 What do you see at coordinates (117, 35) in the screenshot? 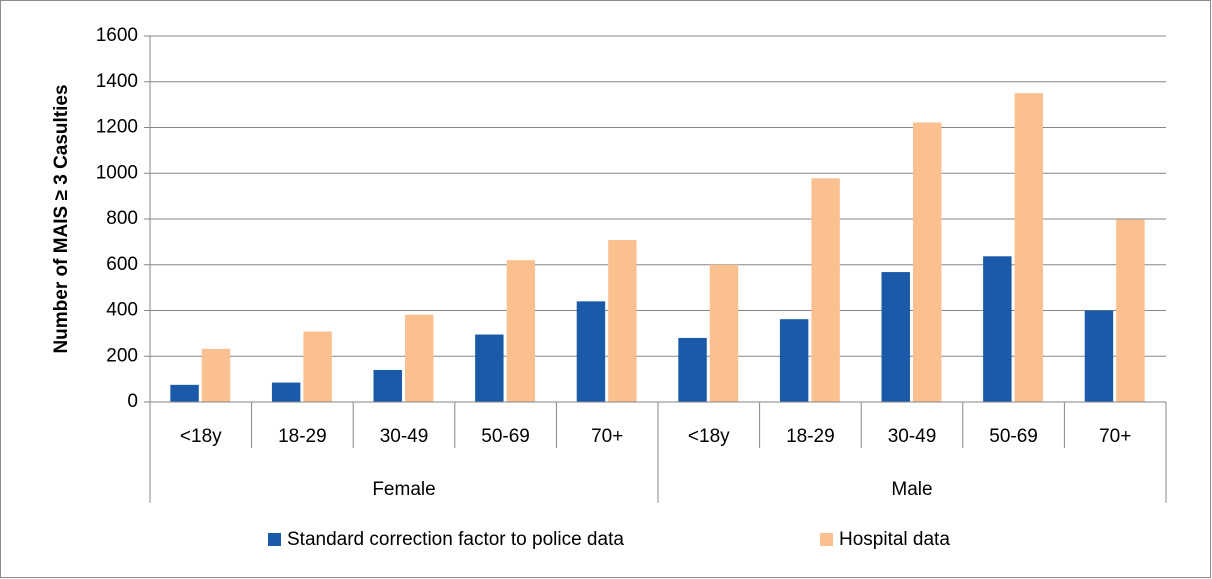
I see `y-tick-label: 1600` at bounding box center [117, 35].